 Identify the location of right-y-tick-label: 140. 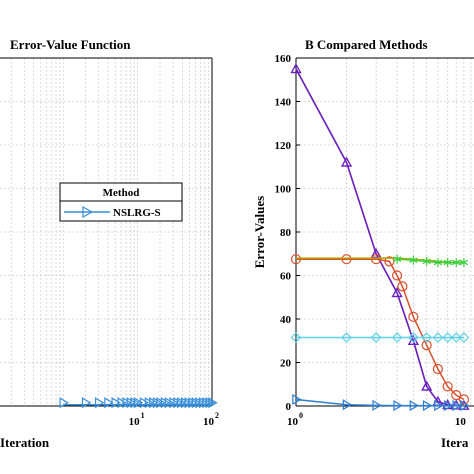
(283, 103).